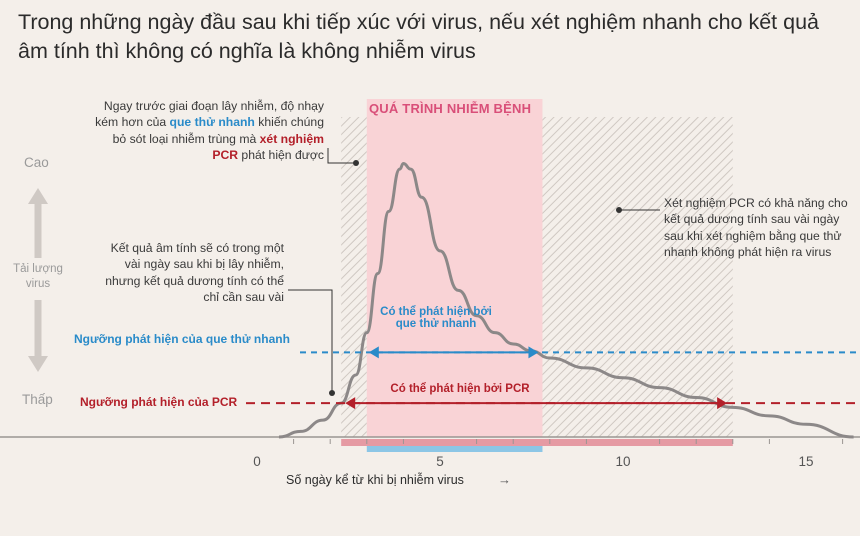 The image size is (860, 536). What do you see at coordinates (454, 268) in the screenshot?
I see `infection-period-band` at bounding box center [454, 268].